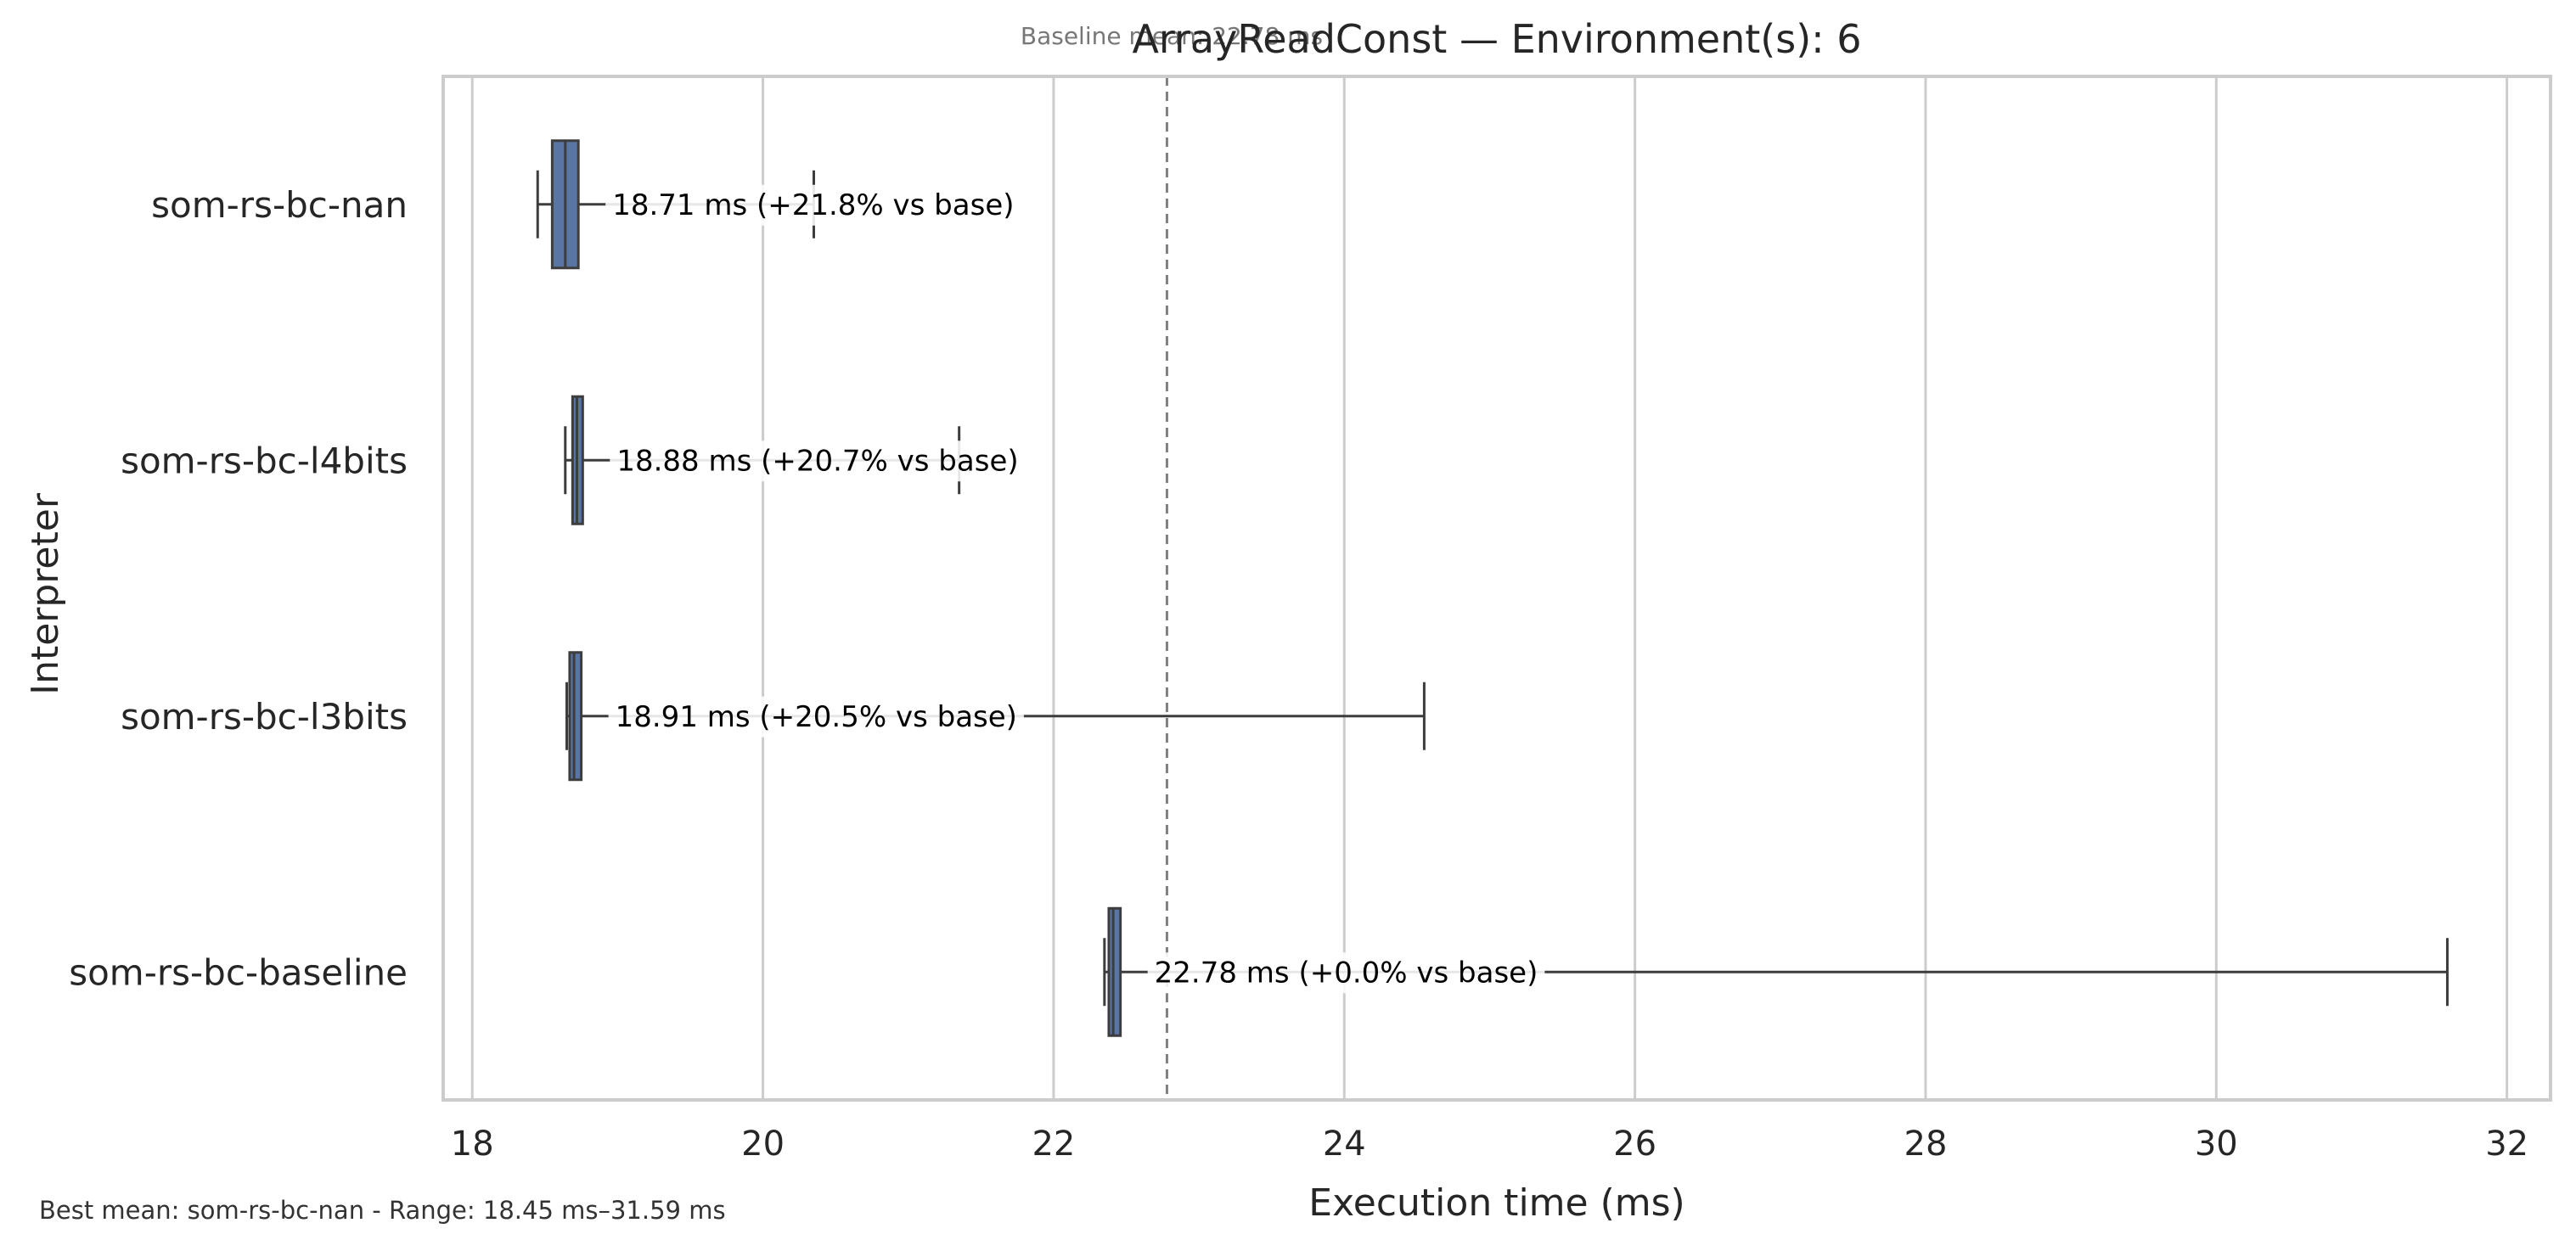 The image size is (2576, 1251). Describe the element at coordinates (1496, 39) in the screenshot. I see `chart-title: ArrayReadConst — Environment(s): 6` at that location.